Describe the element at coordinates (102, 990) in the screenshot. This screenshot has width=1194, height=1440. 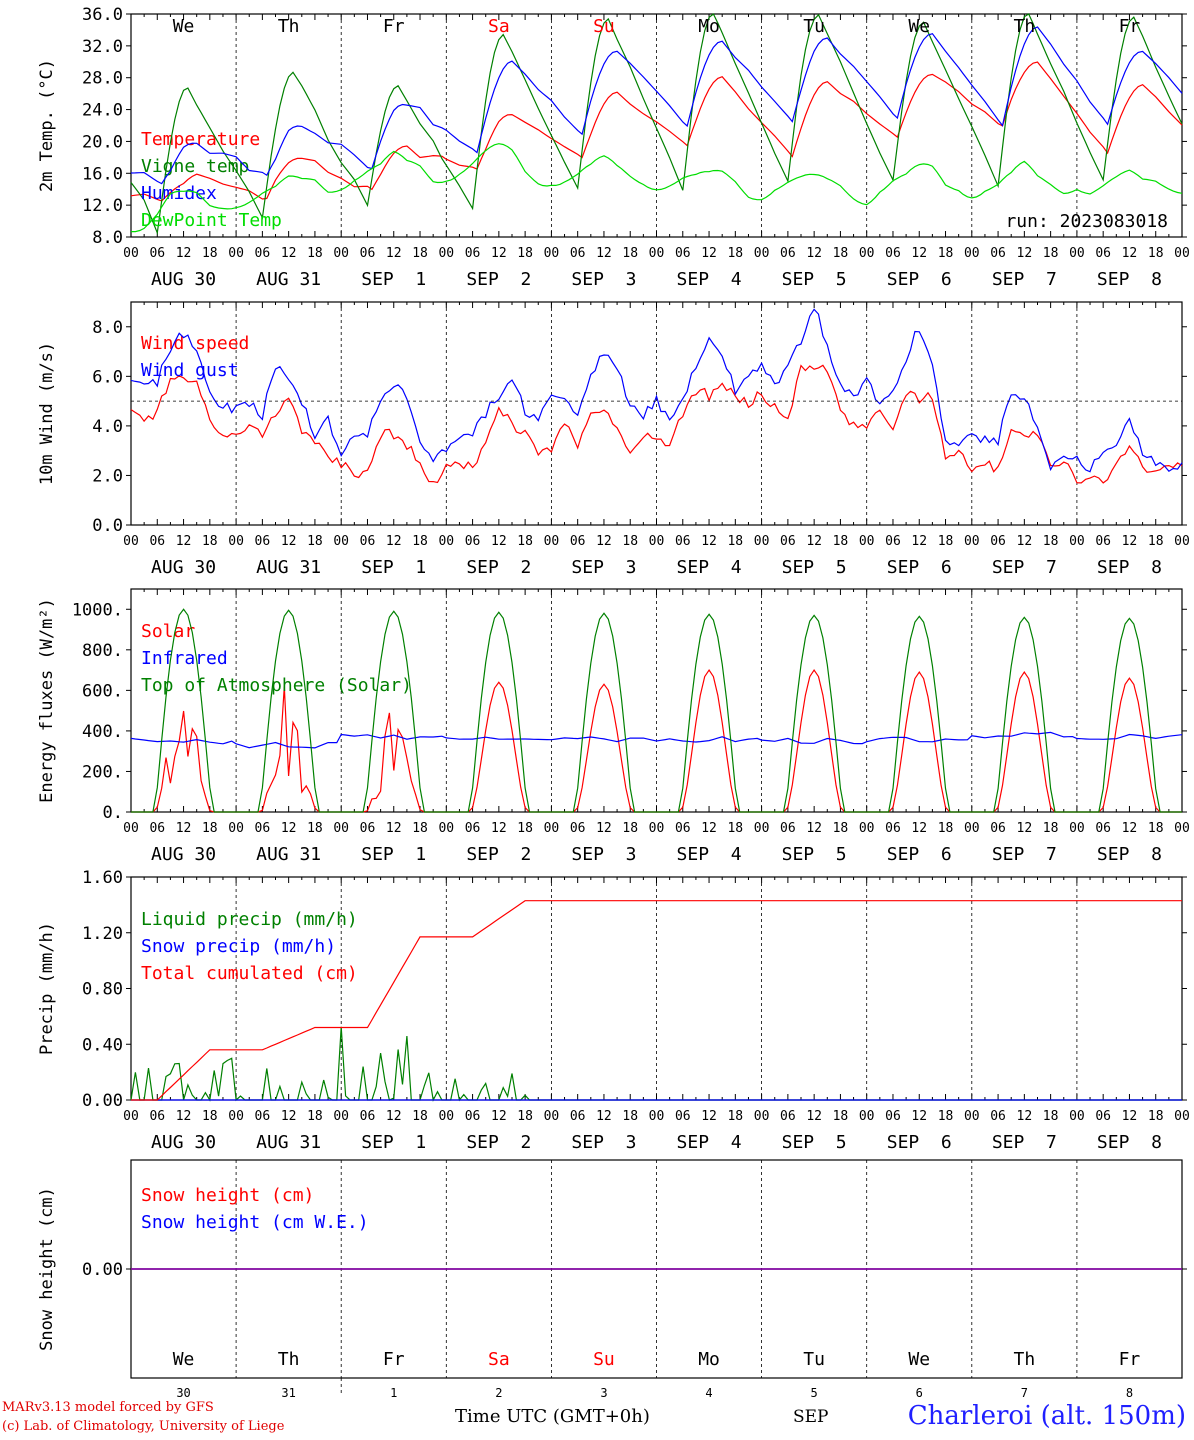
I see `y-tick-label: 0.80` at that location.